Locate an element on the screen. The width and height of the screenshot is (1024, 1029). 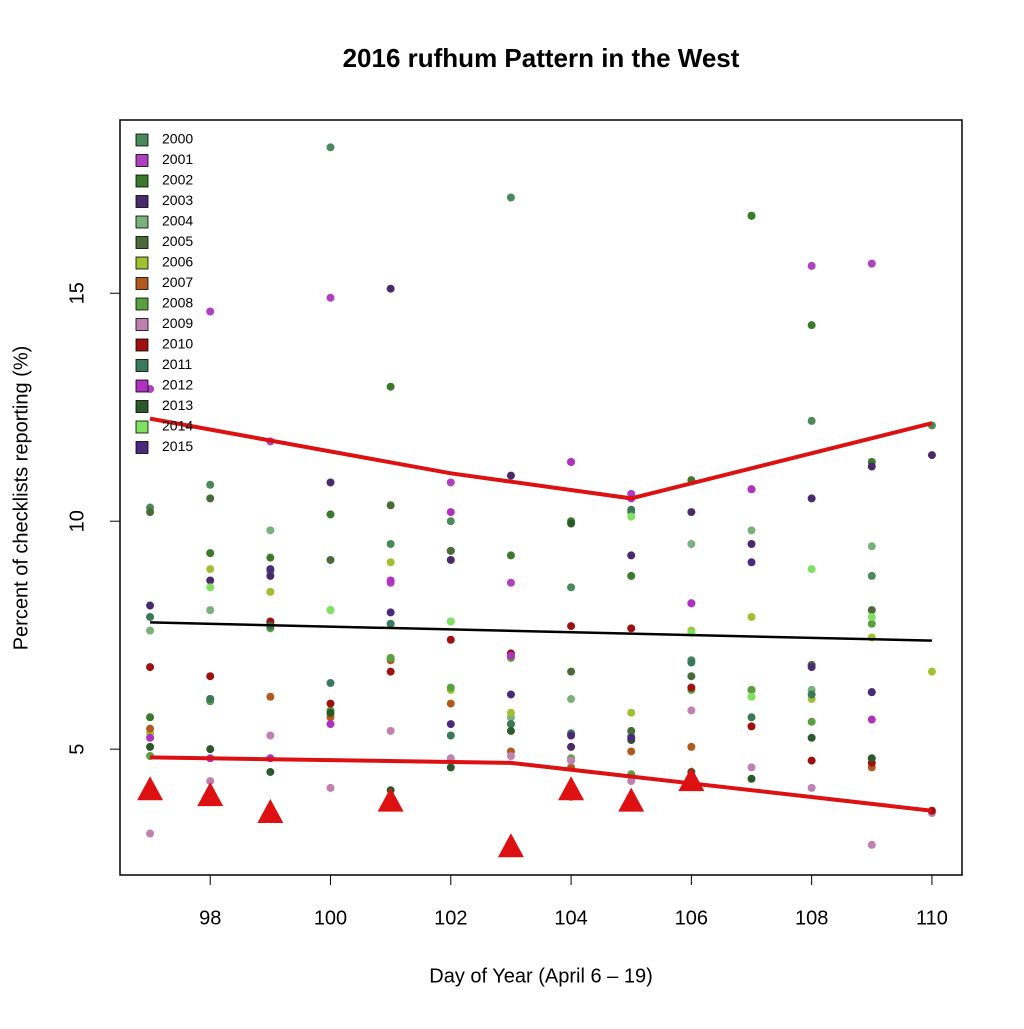
y-tick-label: 15 is located at coordinates (77, 293).